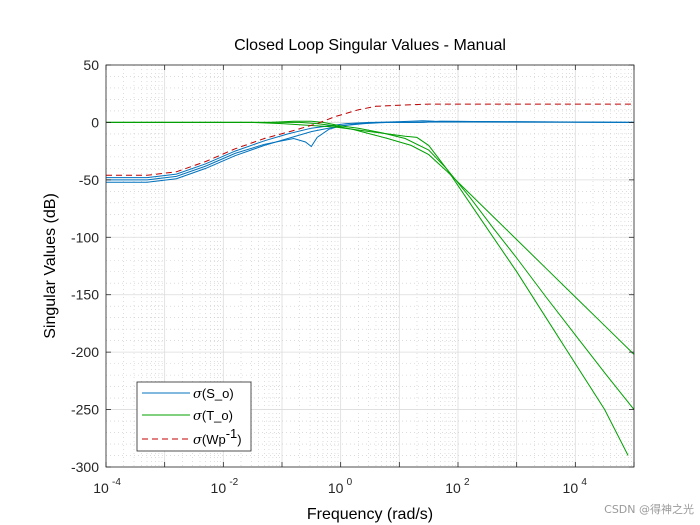 Image resolution: width=700 pixels, height=525 pixels. I want to click on x-tick-exponent: 0, so click(350, 482).